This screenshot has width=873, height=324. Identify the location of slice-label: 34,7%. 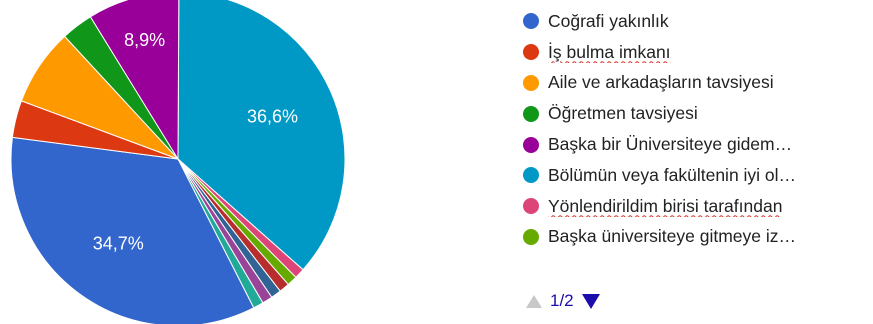
(118, 244).